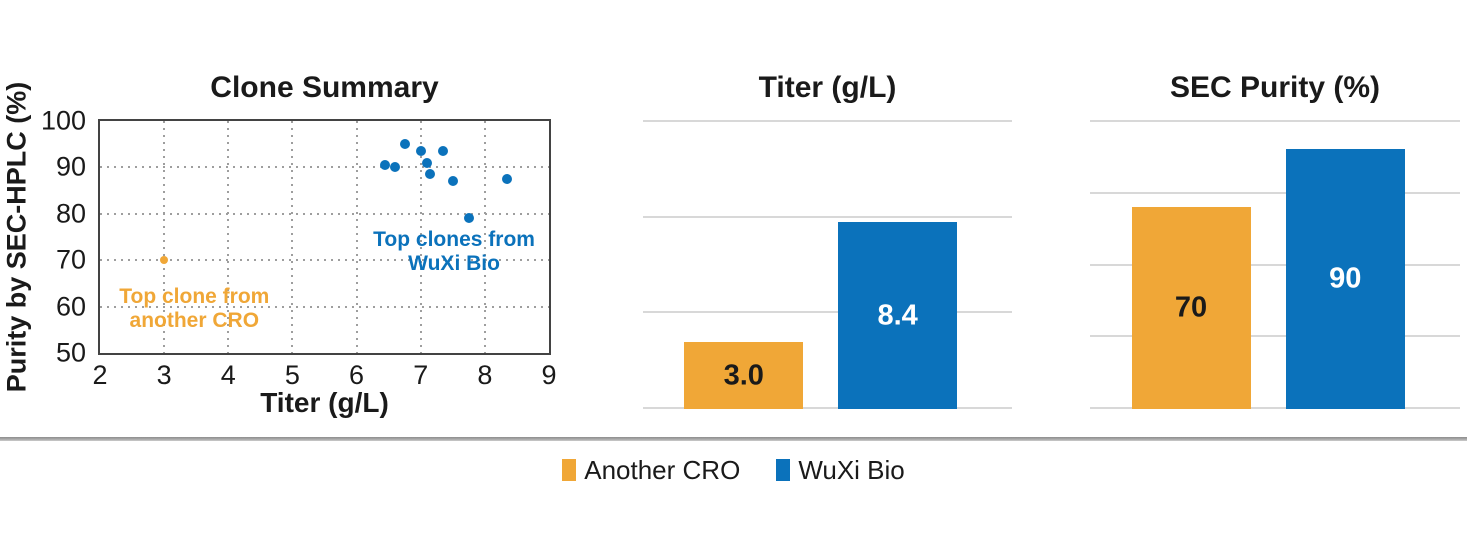 The image size is (1467, 560). I want to click on scatter-x-tick-label: 5, so click(292, 375).